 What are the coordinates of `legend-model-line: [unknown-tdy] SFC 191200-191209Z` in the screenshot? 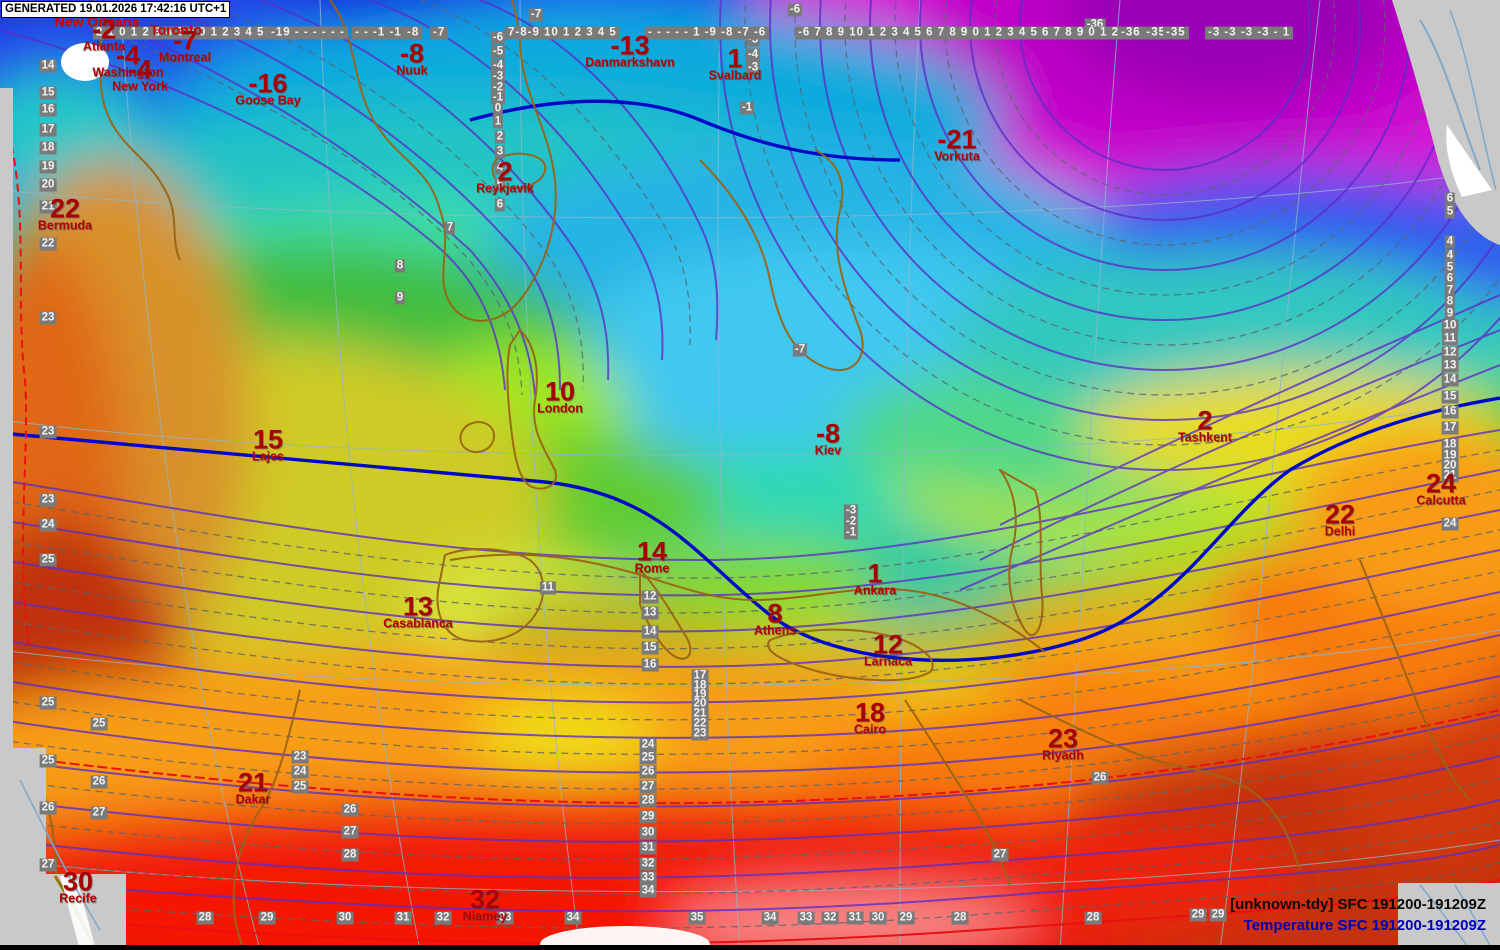 It's located at (1358, 904).